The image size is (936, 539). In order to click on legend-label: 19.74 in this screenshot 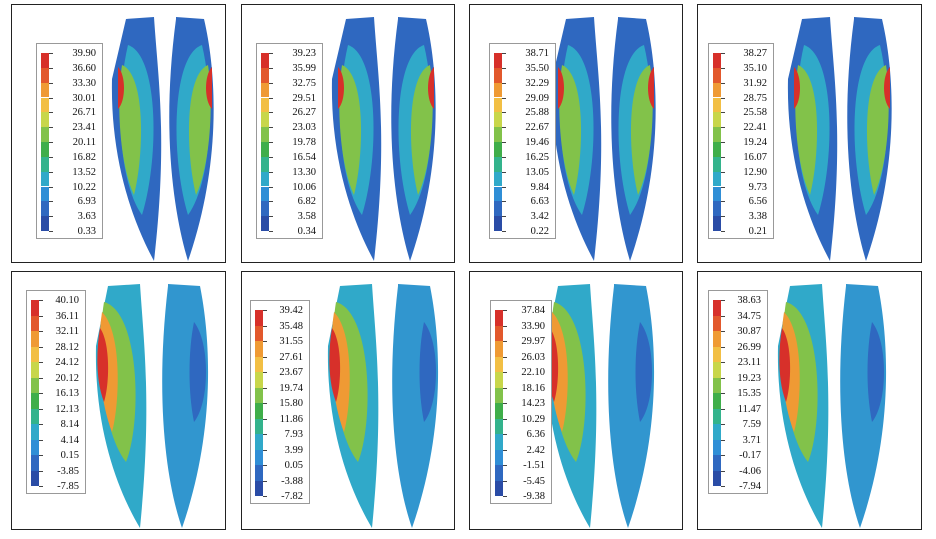, I will do `click(291, 388)`.